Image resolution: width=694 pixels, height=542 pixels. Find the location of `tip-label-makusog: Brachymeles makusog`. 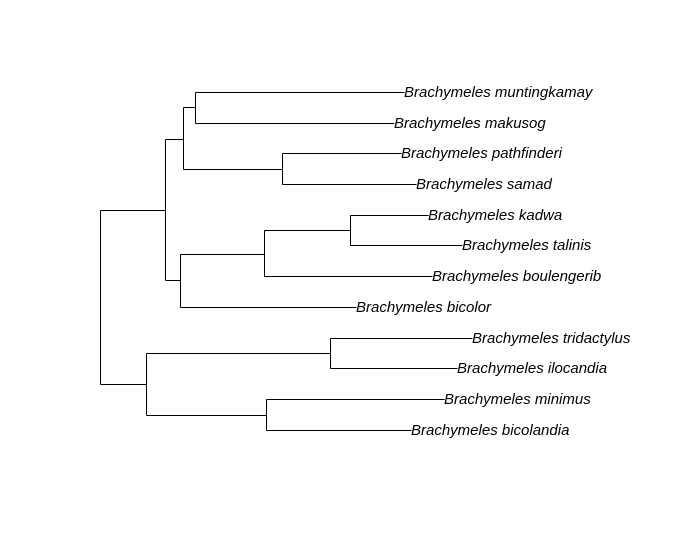

tip-label-makusog: Brachymeles makusog is located at coordinates (470, 123).